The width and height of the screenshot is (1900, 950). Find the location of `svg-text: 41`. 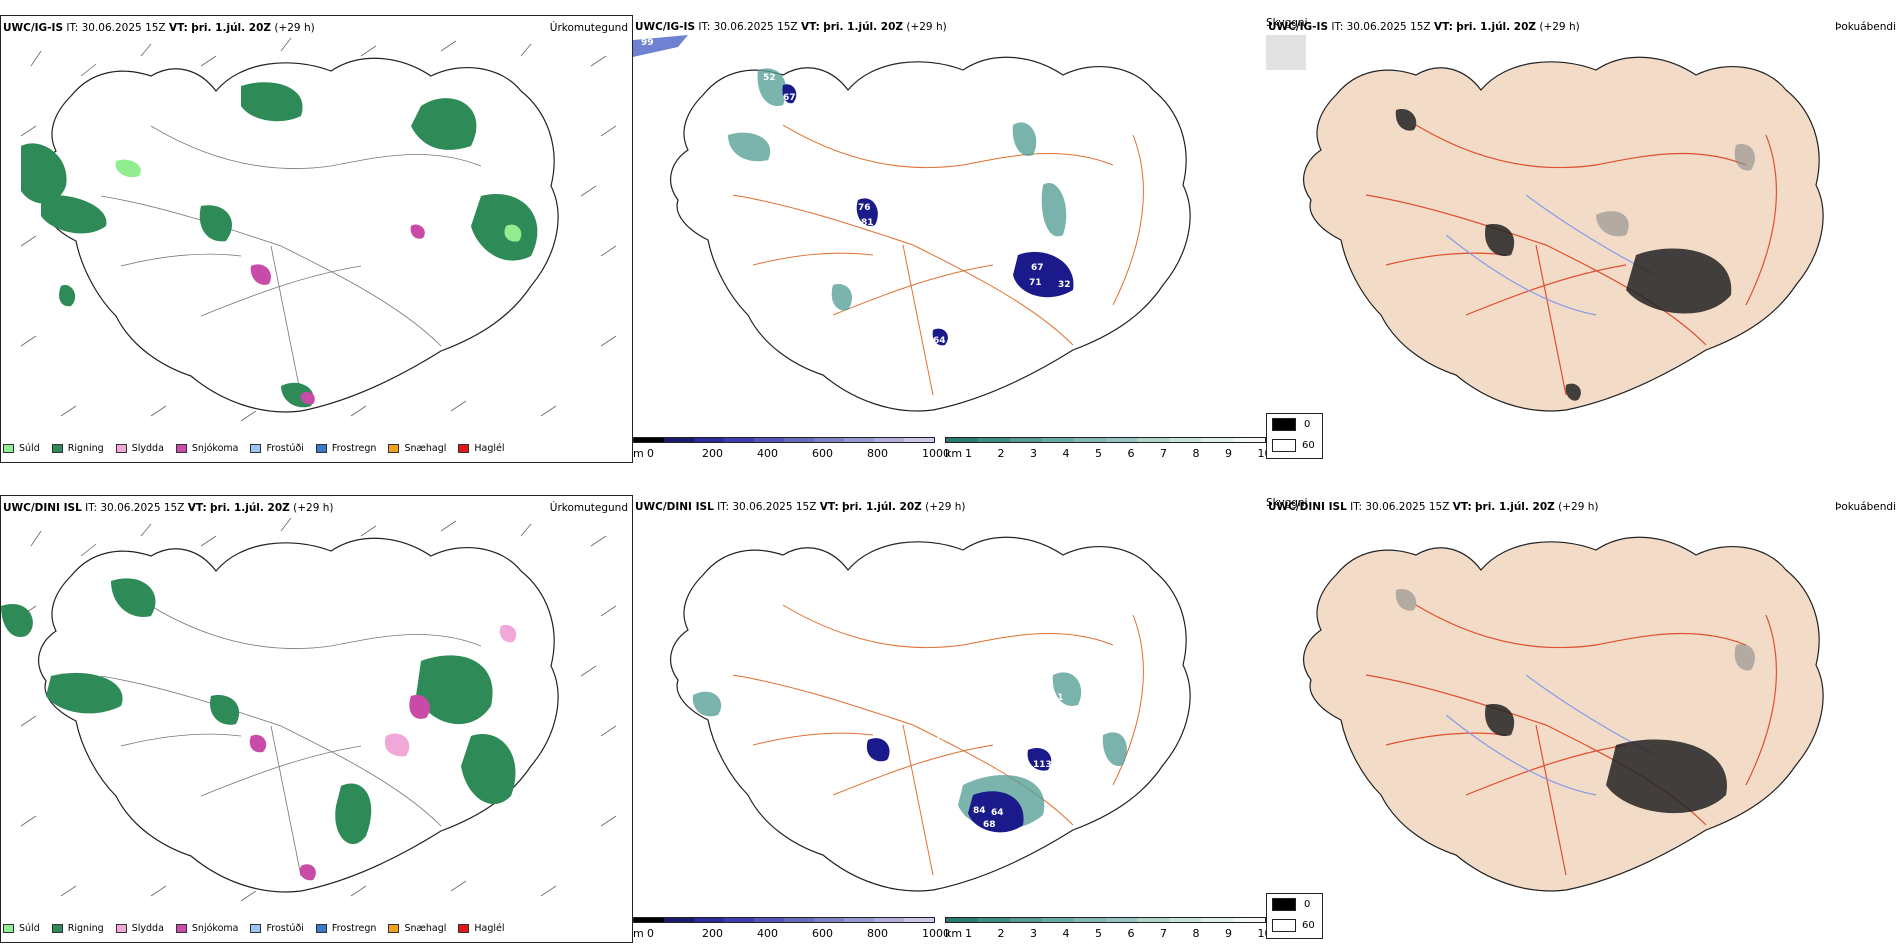

svg-text: 41 is located at coordinates (1057, 698).